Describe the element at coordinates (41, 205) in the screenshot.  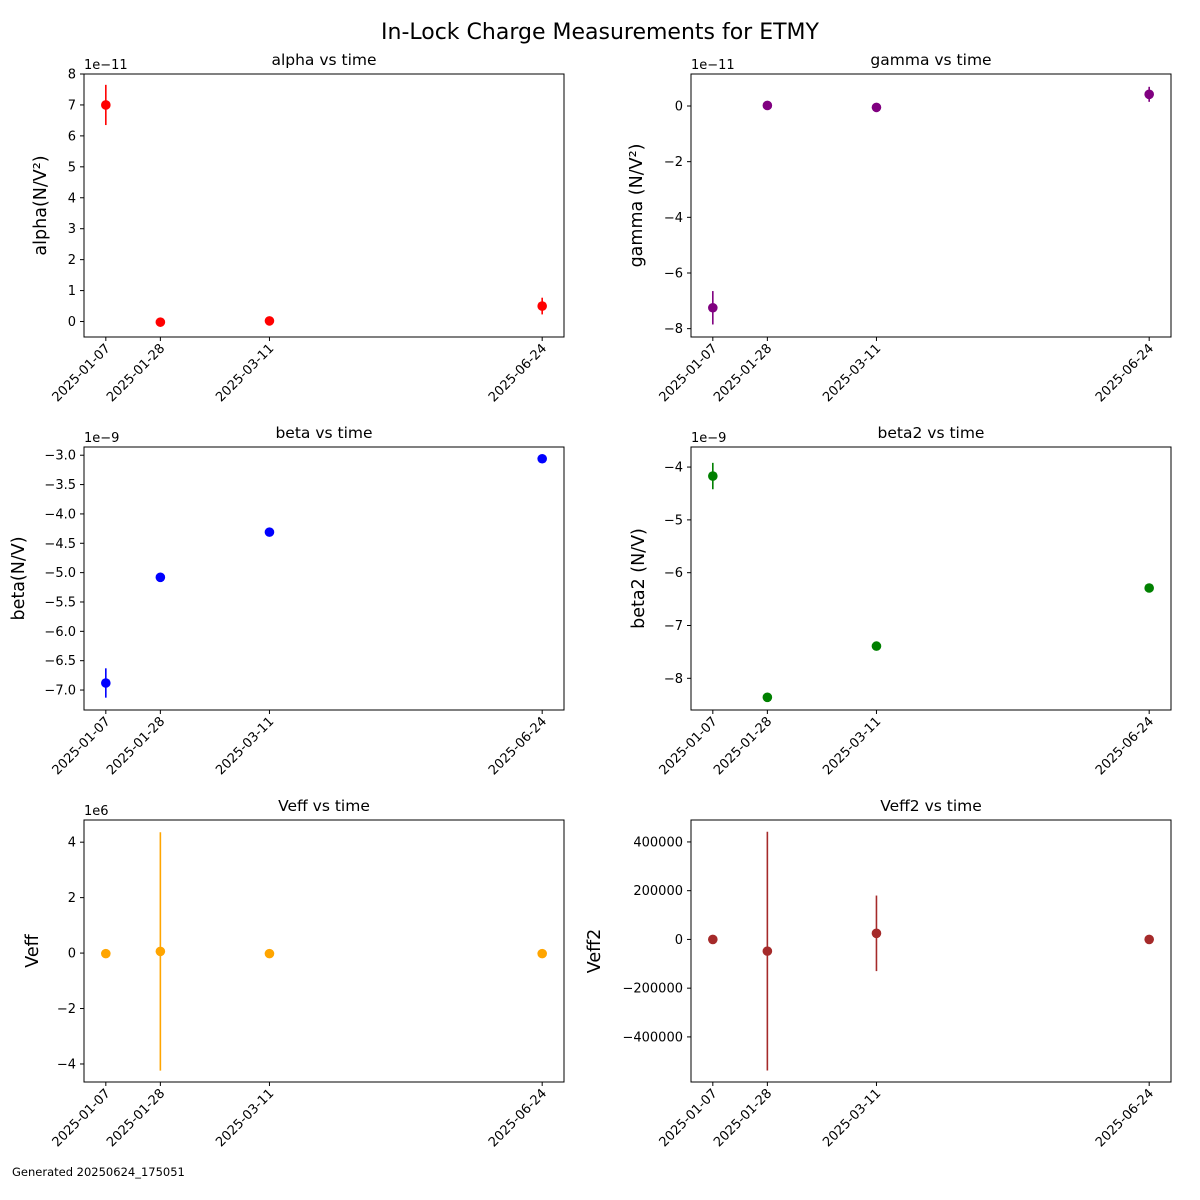
I see `y-axis-label: alpha(N/V²)` at that location.